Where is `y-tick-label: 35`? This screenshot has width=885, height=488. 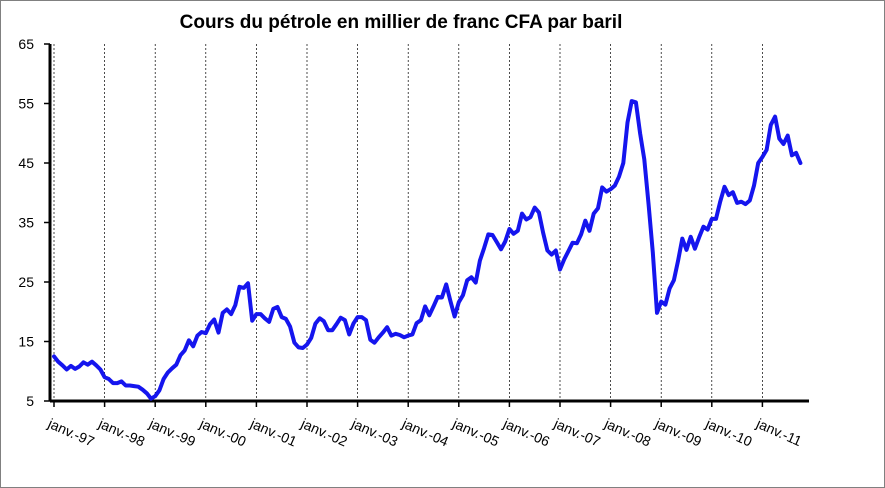 y-tick-label: 35 is located at coordinates (26, 223).